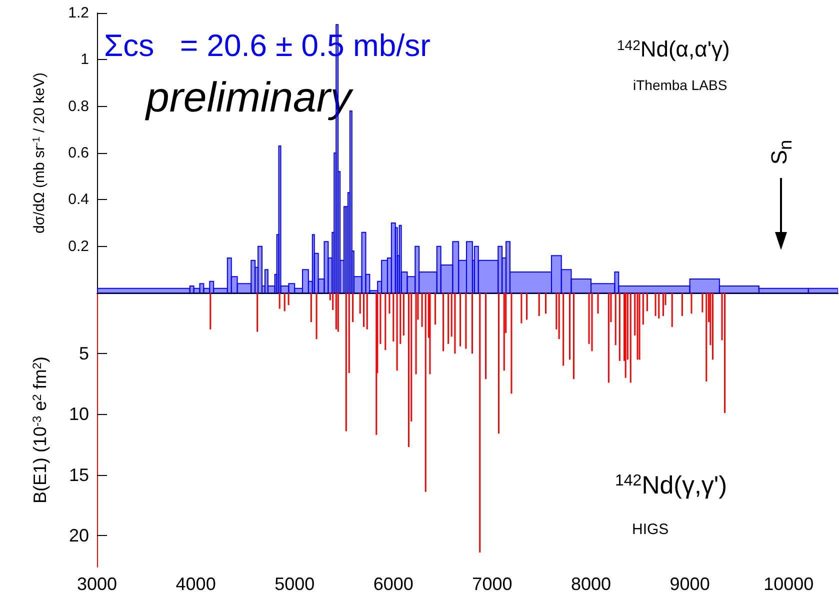 The image size is (839, 594). I want to click on x-tick-label: 3000, so click(97, 584).